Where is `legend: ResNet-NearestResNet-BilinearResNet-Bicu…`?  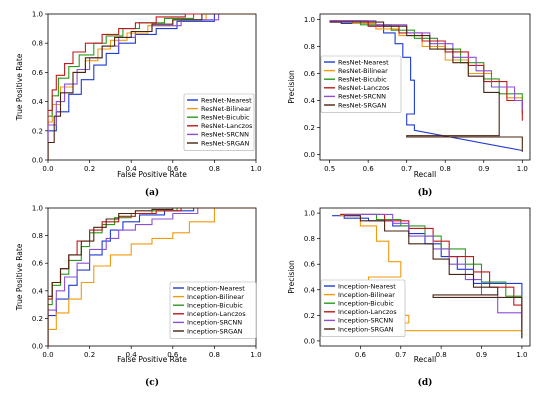 legend: ResNet-NearestResNet-BilinearResNet-Bicu… is located at coordinates (219, 122).